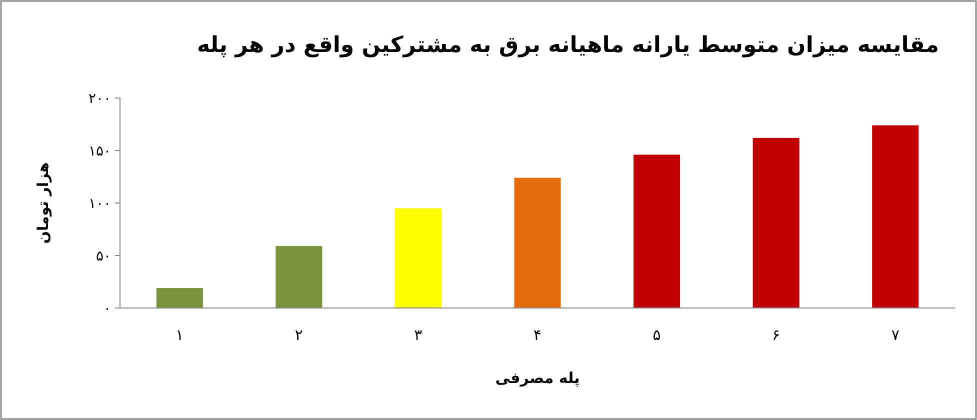  I want to click on y-tick-label: ۲۰۰, so click(99, 99).